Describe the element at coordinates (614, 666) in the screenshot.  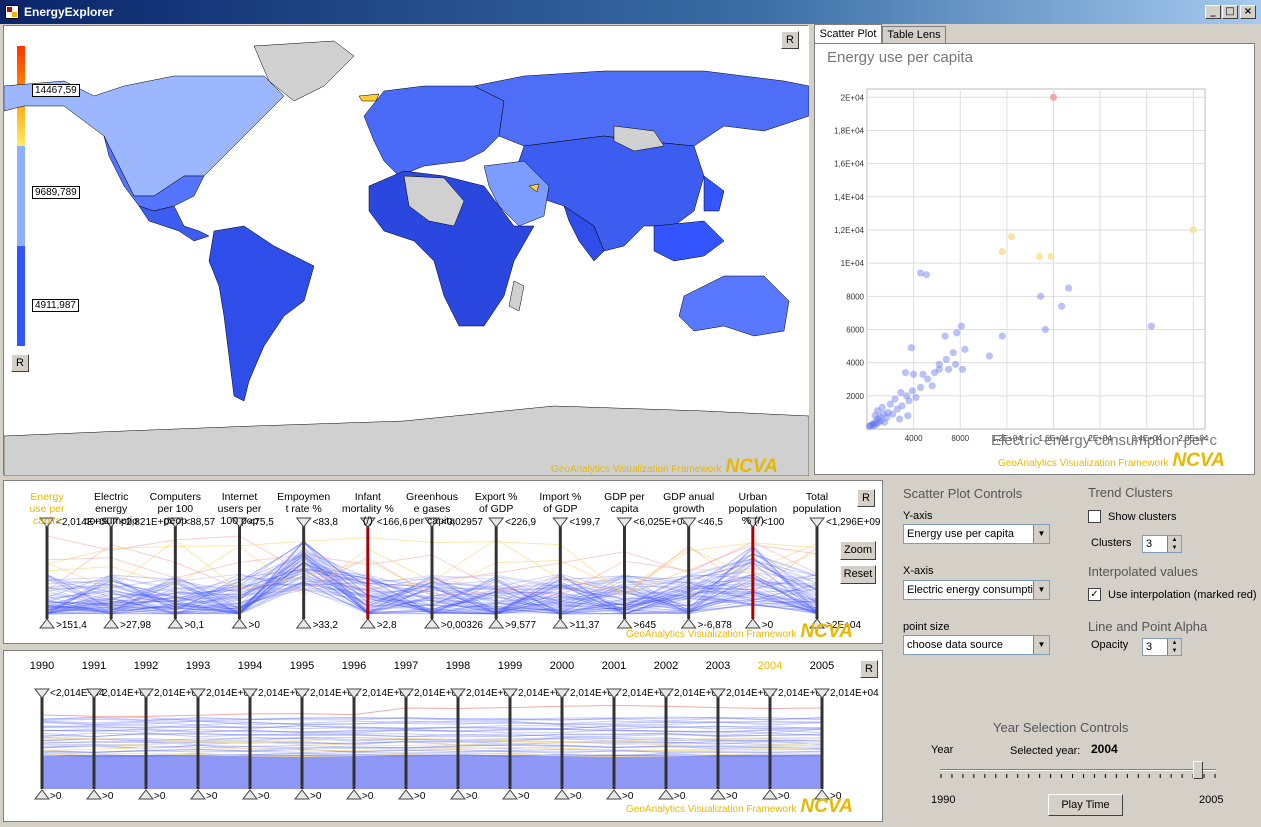
I see `year-label: 2001` at that location.